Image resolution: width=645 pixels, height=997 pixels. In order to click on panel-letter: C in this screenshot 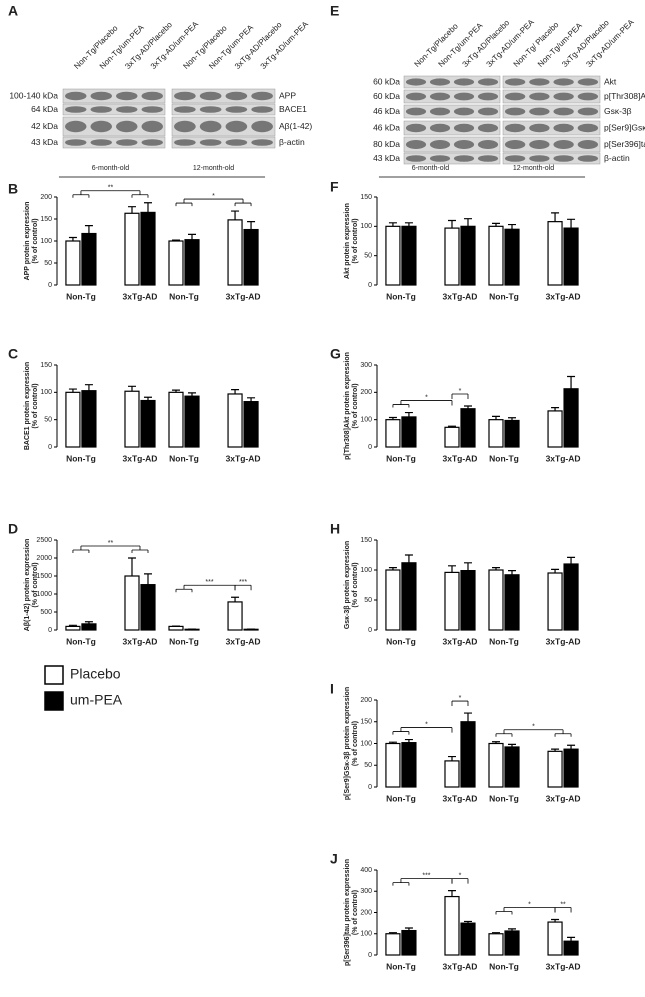, I will do `click(13, 354)`.